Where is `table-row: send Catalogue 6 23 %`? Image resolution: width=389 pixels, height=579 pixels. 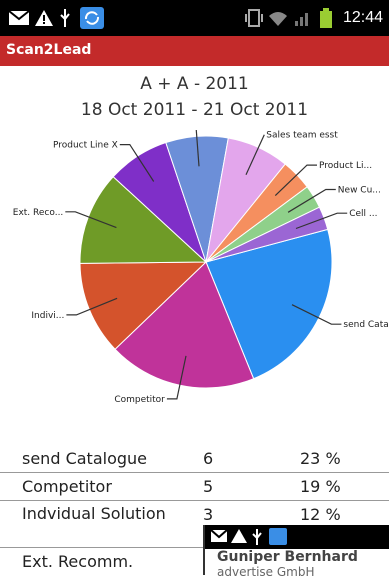
table-row: send Catalogue 6 23 % is located at coordinates (194, 459).